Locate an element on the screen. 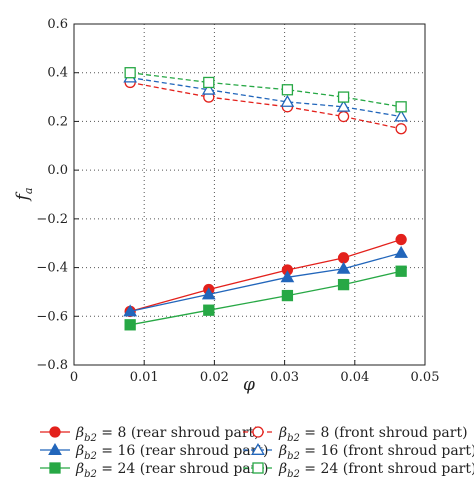 This screenshot has width=474, height=500. y-tick-label: −0.8 is located at coordinates (52, 365).